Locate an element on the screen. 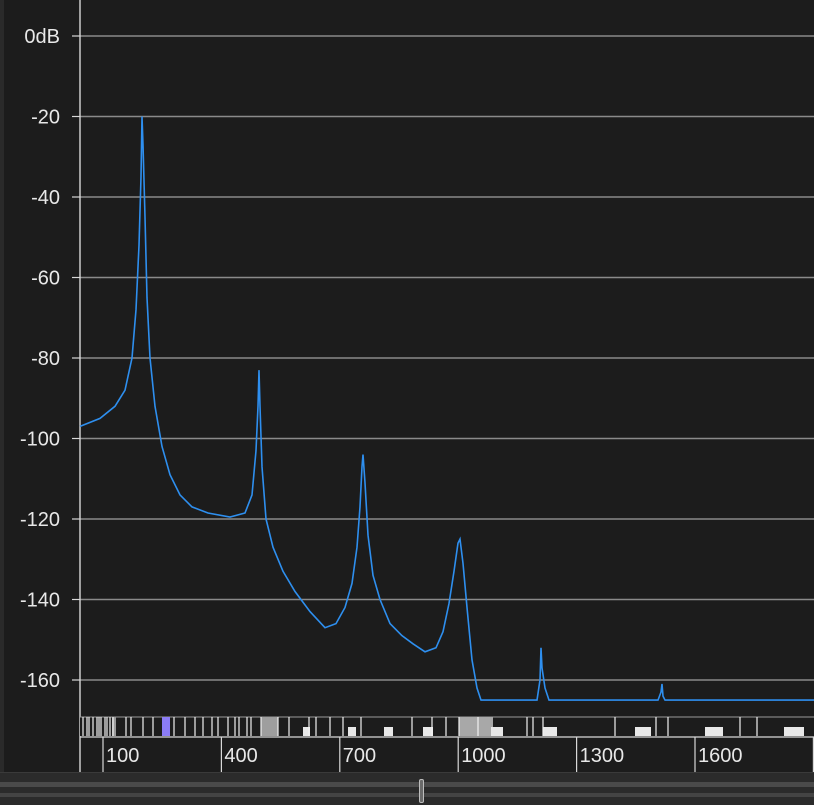  x-tick-label: 700 is located at coordinates (359, 756).